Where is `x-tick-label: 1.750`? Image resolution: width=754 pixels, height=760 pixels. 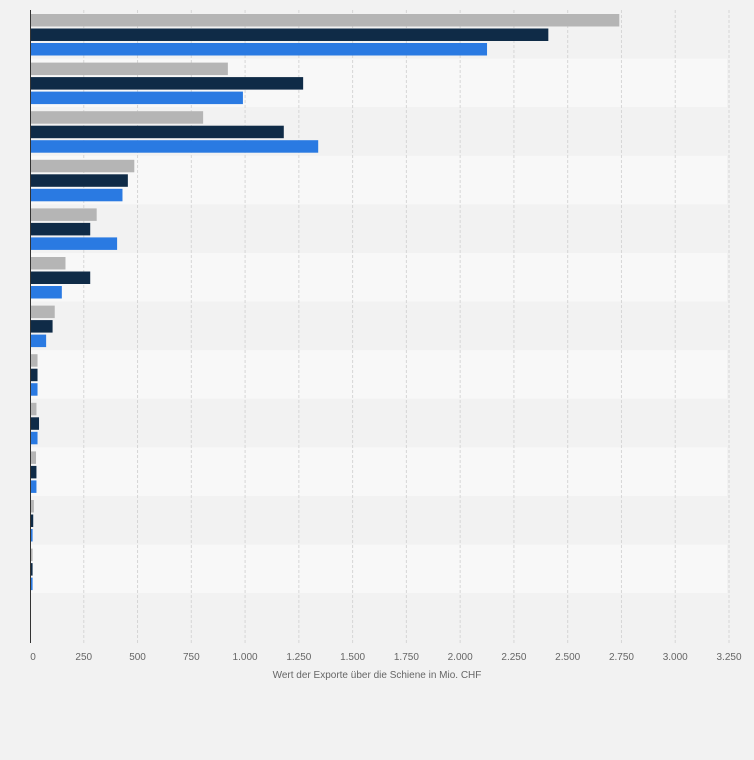
x-tick-label: 1.750 is located at coordinates (406, 657).